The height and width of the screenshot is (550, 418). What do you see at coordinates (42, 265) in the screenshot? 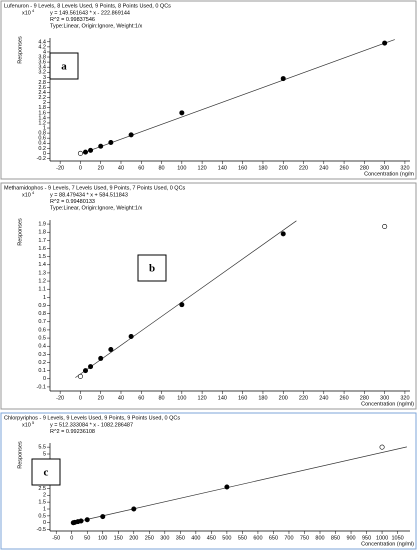
I see `y-tick-label: 1.4` at bounding box center [42, 265].